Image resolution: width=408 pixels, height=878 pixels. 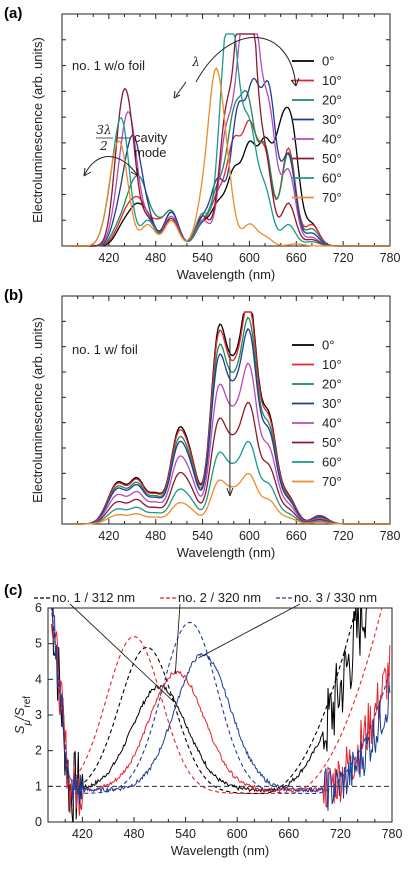 I want to click on y-tick-label: 6, so click(x=38, y=608).